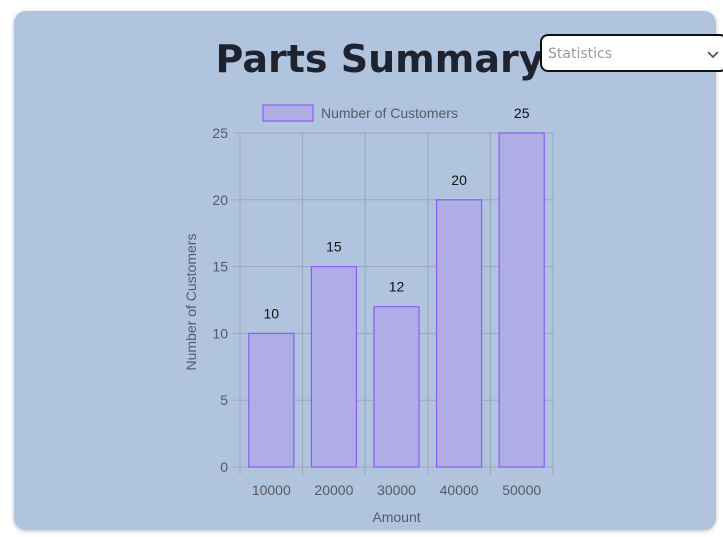 The height and width of the screenshot is (537, 723). I want to click on x-axis-title: Amount, so click(396, 517).